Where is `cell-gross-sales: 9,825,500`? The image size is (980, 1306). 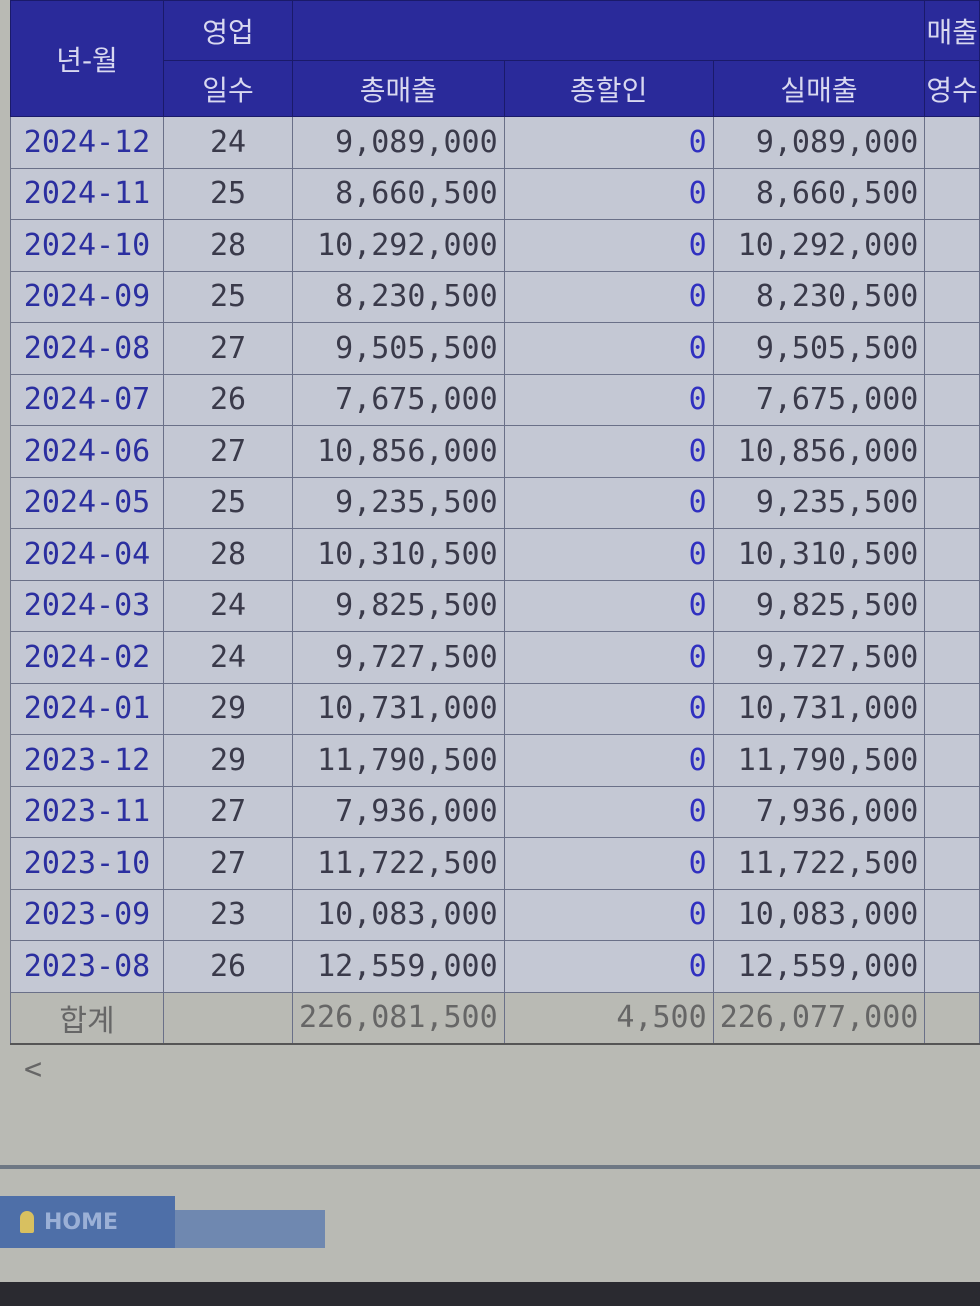
cell-gross-sales: 9,825,500 is located at coordinates (398, 605).